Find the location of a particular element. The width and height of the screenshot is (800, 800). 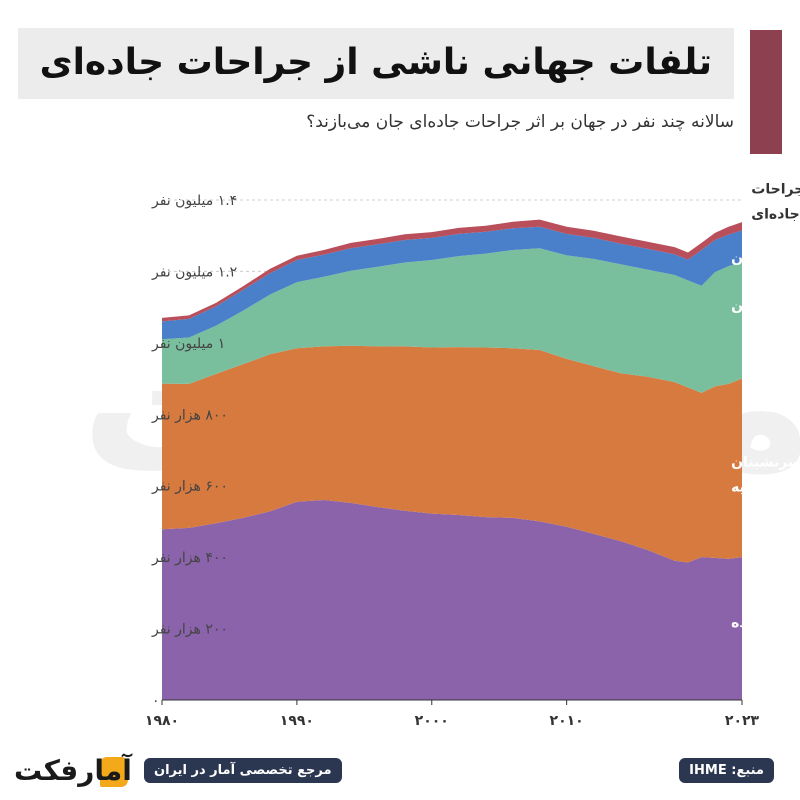

logo-icon is located at coordinates (114, 772).